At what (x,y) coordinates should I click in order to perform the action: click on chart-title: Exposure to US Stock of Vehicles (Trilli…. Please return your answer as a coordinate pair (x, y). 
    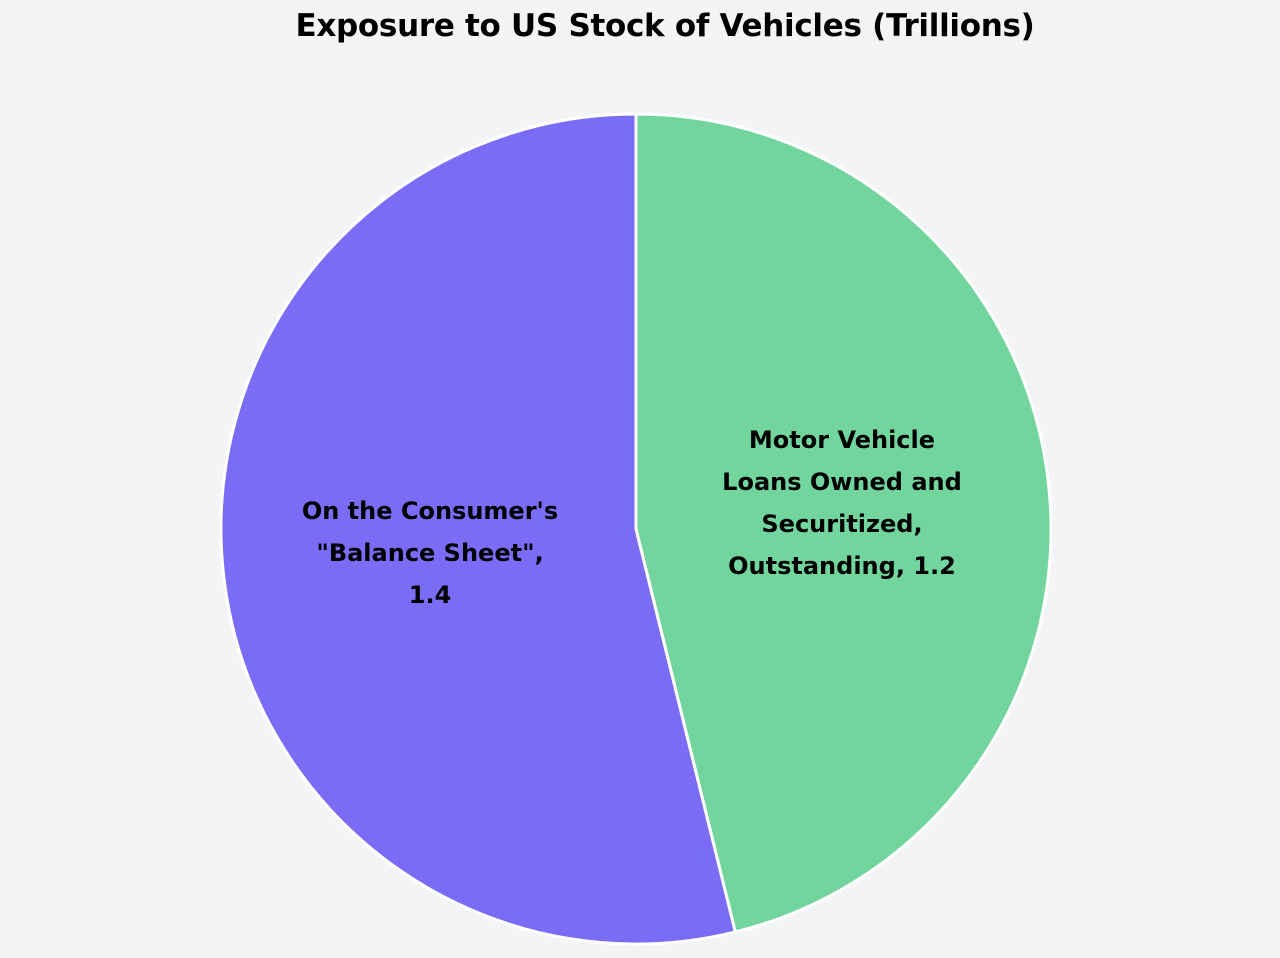
    Looking at the image, I should click on (665, 26).